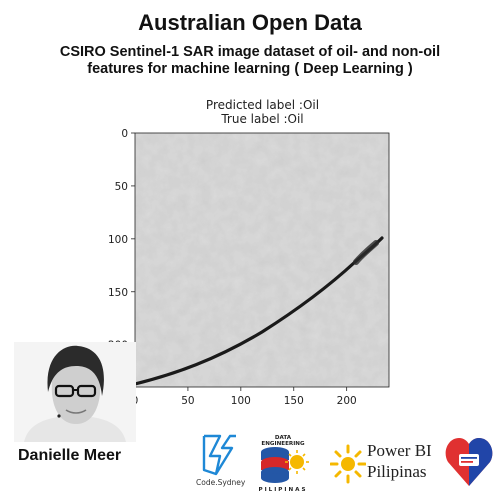 Image resolution: width=500 pixels, height=500 pixels. Describe the element at coordinates (241, 401) in the screenshot. I see `x-tick-label: 100` at that location.